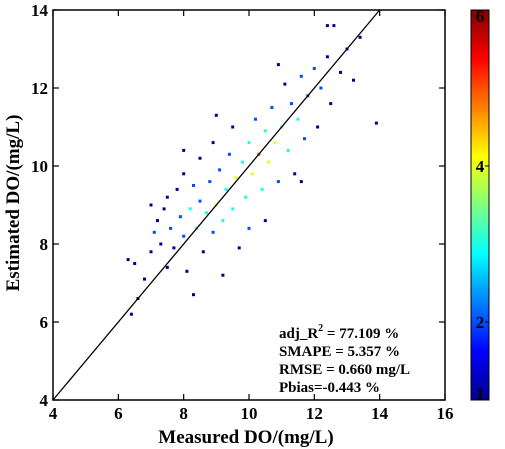 This screenshot has height=449, width=505. Describe the element at coordinates (480, 16) in the screenshot. I see `colorbar-tick-label: 6` at that location.